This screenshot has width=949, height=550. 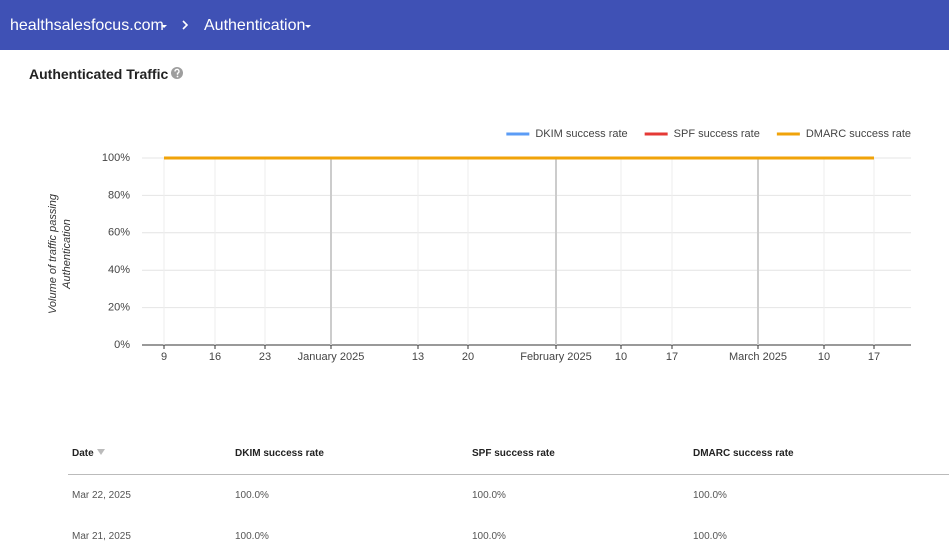 What do you see at coordinates (758, 357) in the screenshot?
I see `x-tick-label: March 2025` at bounding box center [758, 357].